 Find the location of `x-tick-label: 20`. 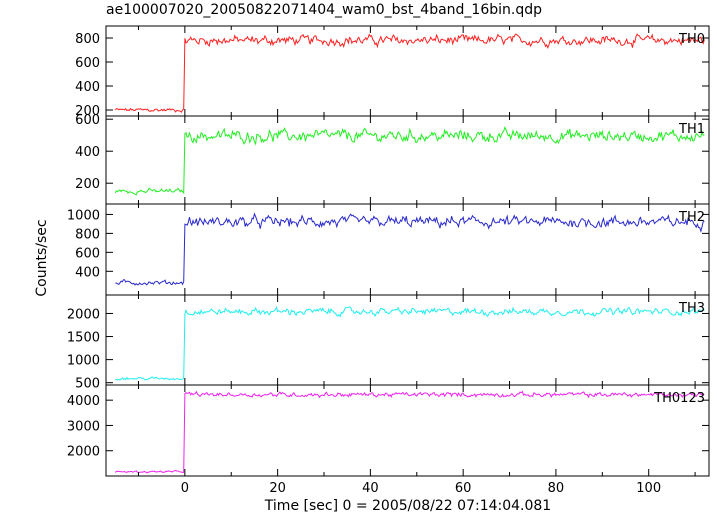

x-tick-label: 20 is located at coordinates (277, 488).